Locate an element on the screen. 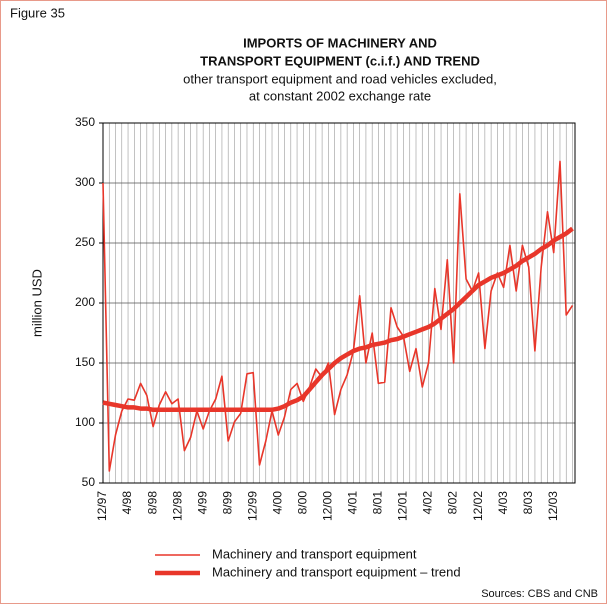 This screenshot has height=604, width=607. x-tick-label: 4/01 is located at coordinates (353, 503).